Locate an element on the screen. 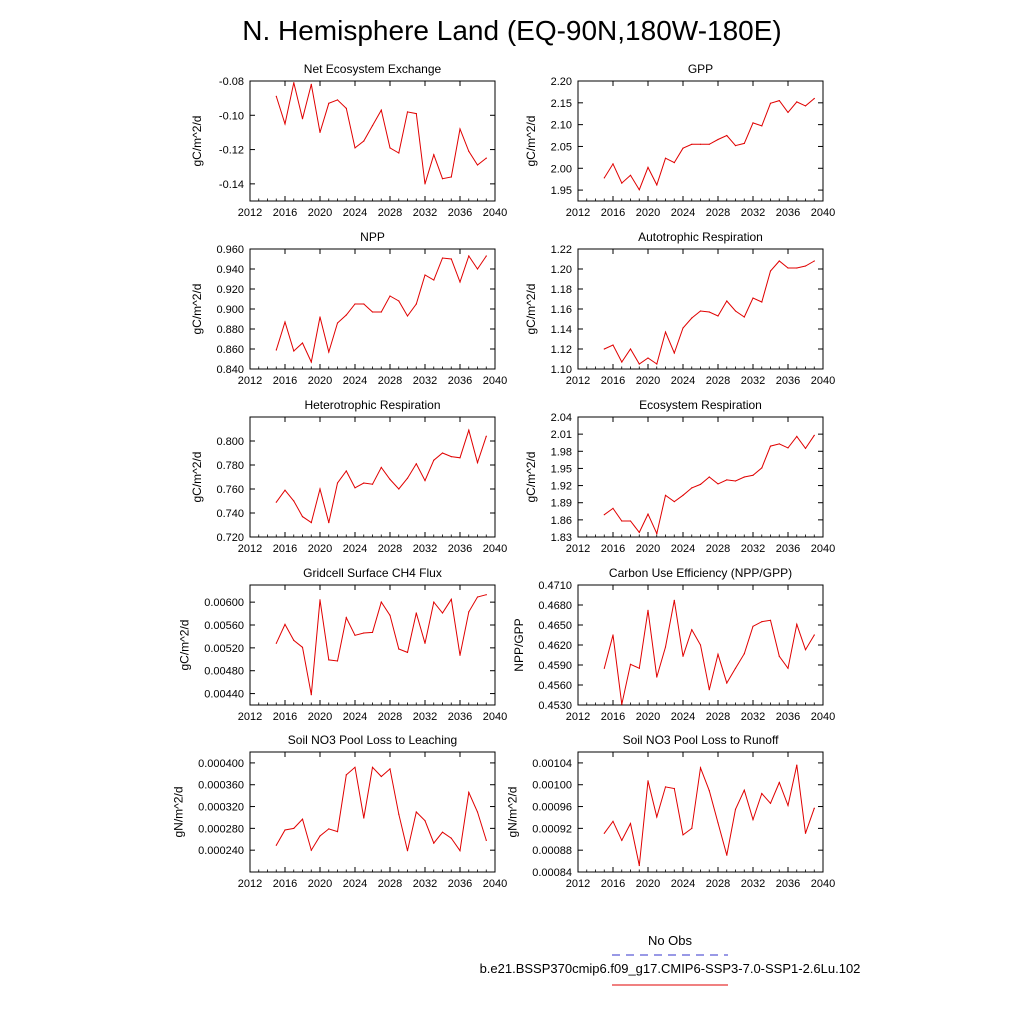 The width and height of the screenshot is (1024, 1029). y-tick-label: 0.4620 is located at coordinates (555, 646).